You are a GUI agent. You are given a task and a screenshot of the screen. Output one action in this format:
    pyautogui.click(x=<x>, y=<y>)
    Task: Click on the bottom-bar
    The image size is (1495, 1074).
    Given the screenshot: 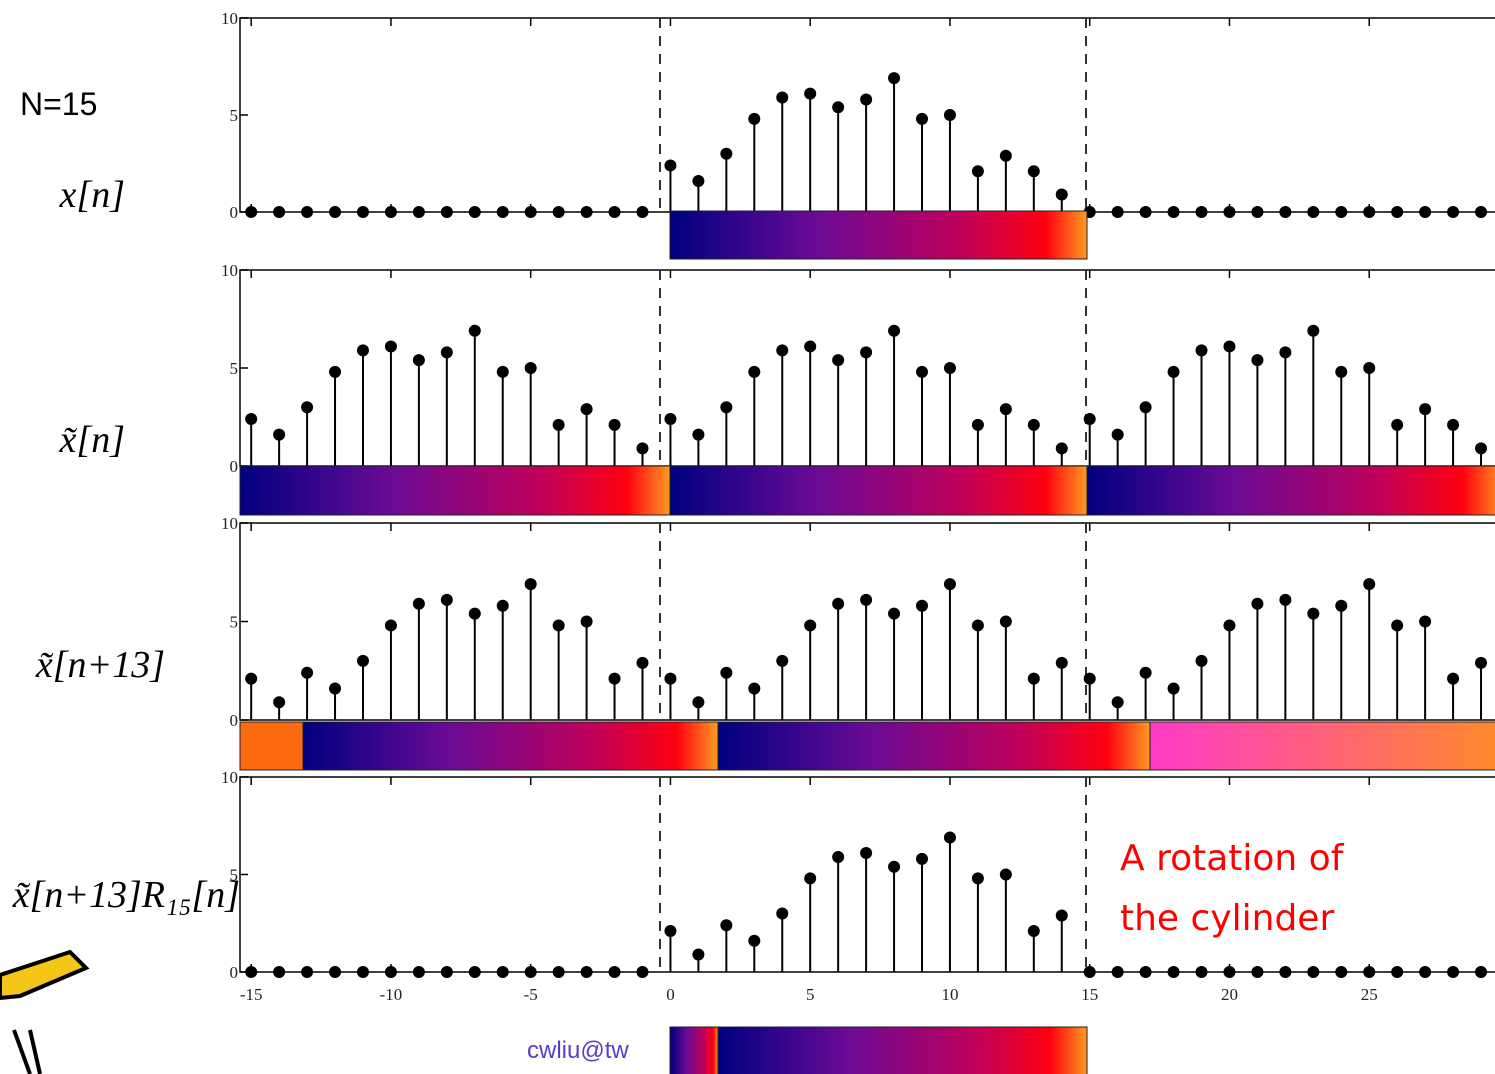 What is the action you would take?
    pyautogui.click(x=878, y=1050)
    